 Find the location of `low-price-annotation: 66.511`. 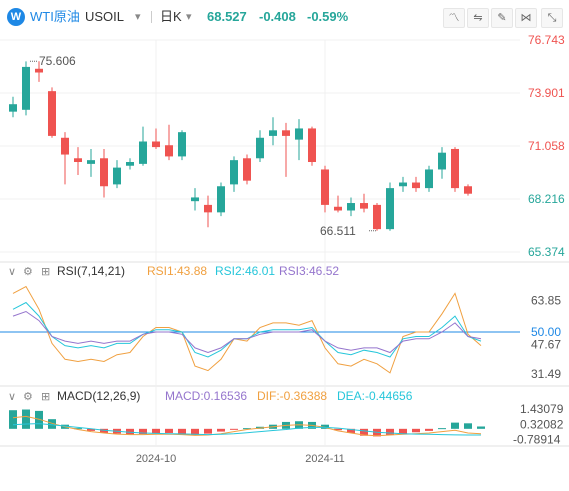

low-price-annotation: 66.511 is located at coordinates (338, 231).